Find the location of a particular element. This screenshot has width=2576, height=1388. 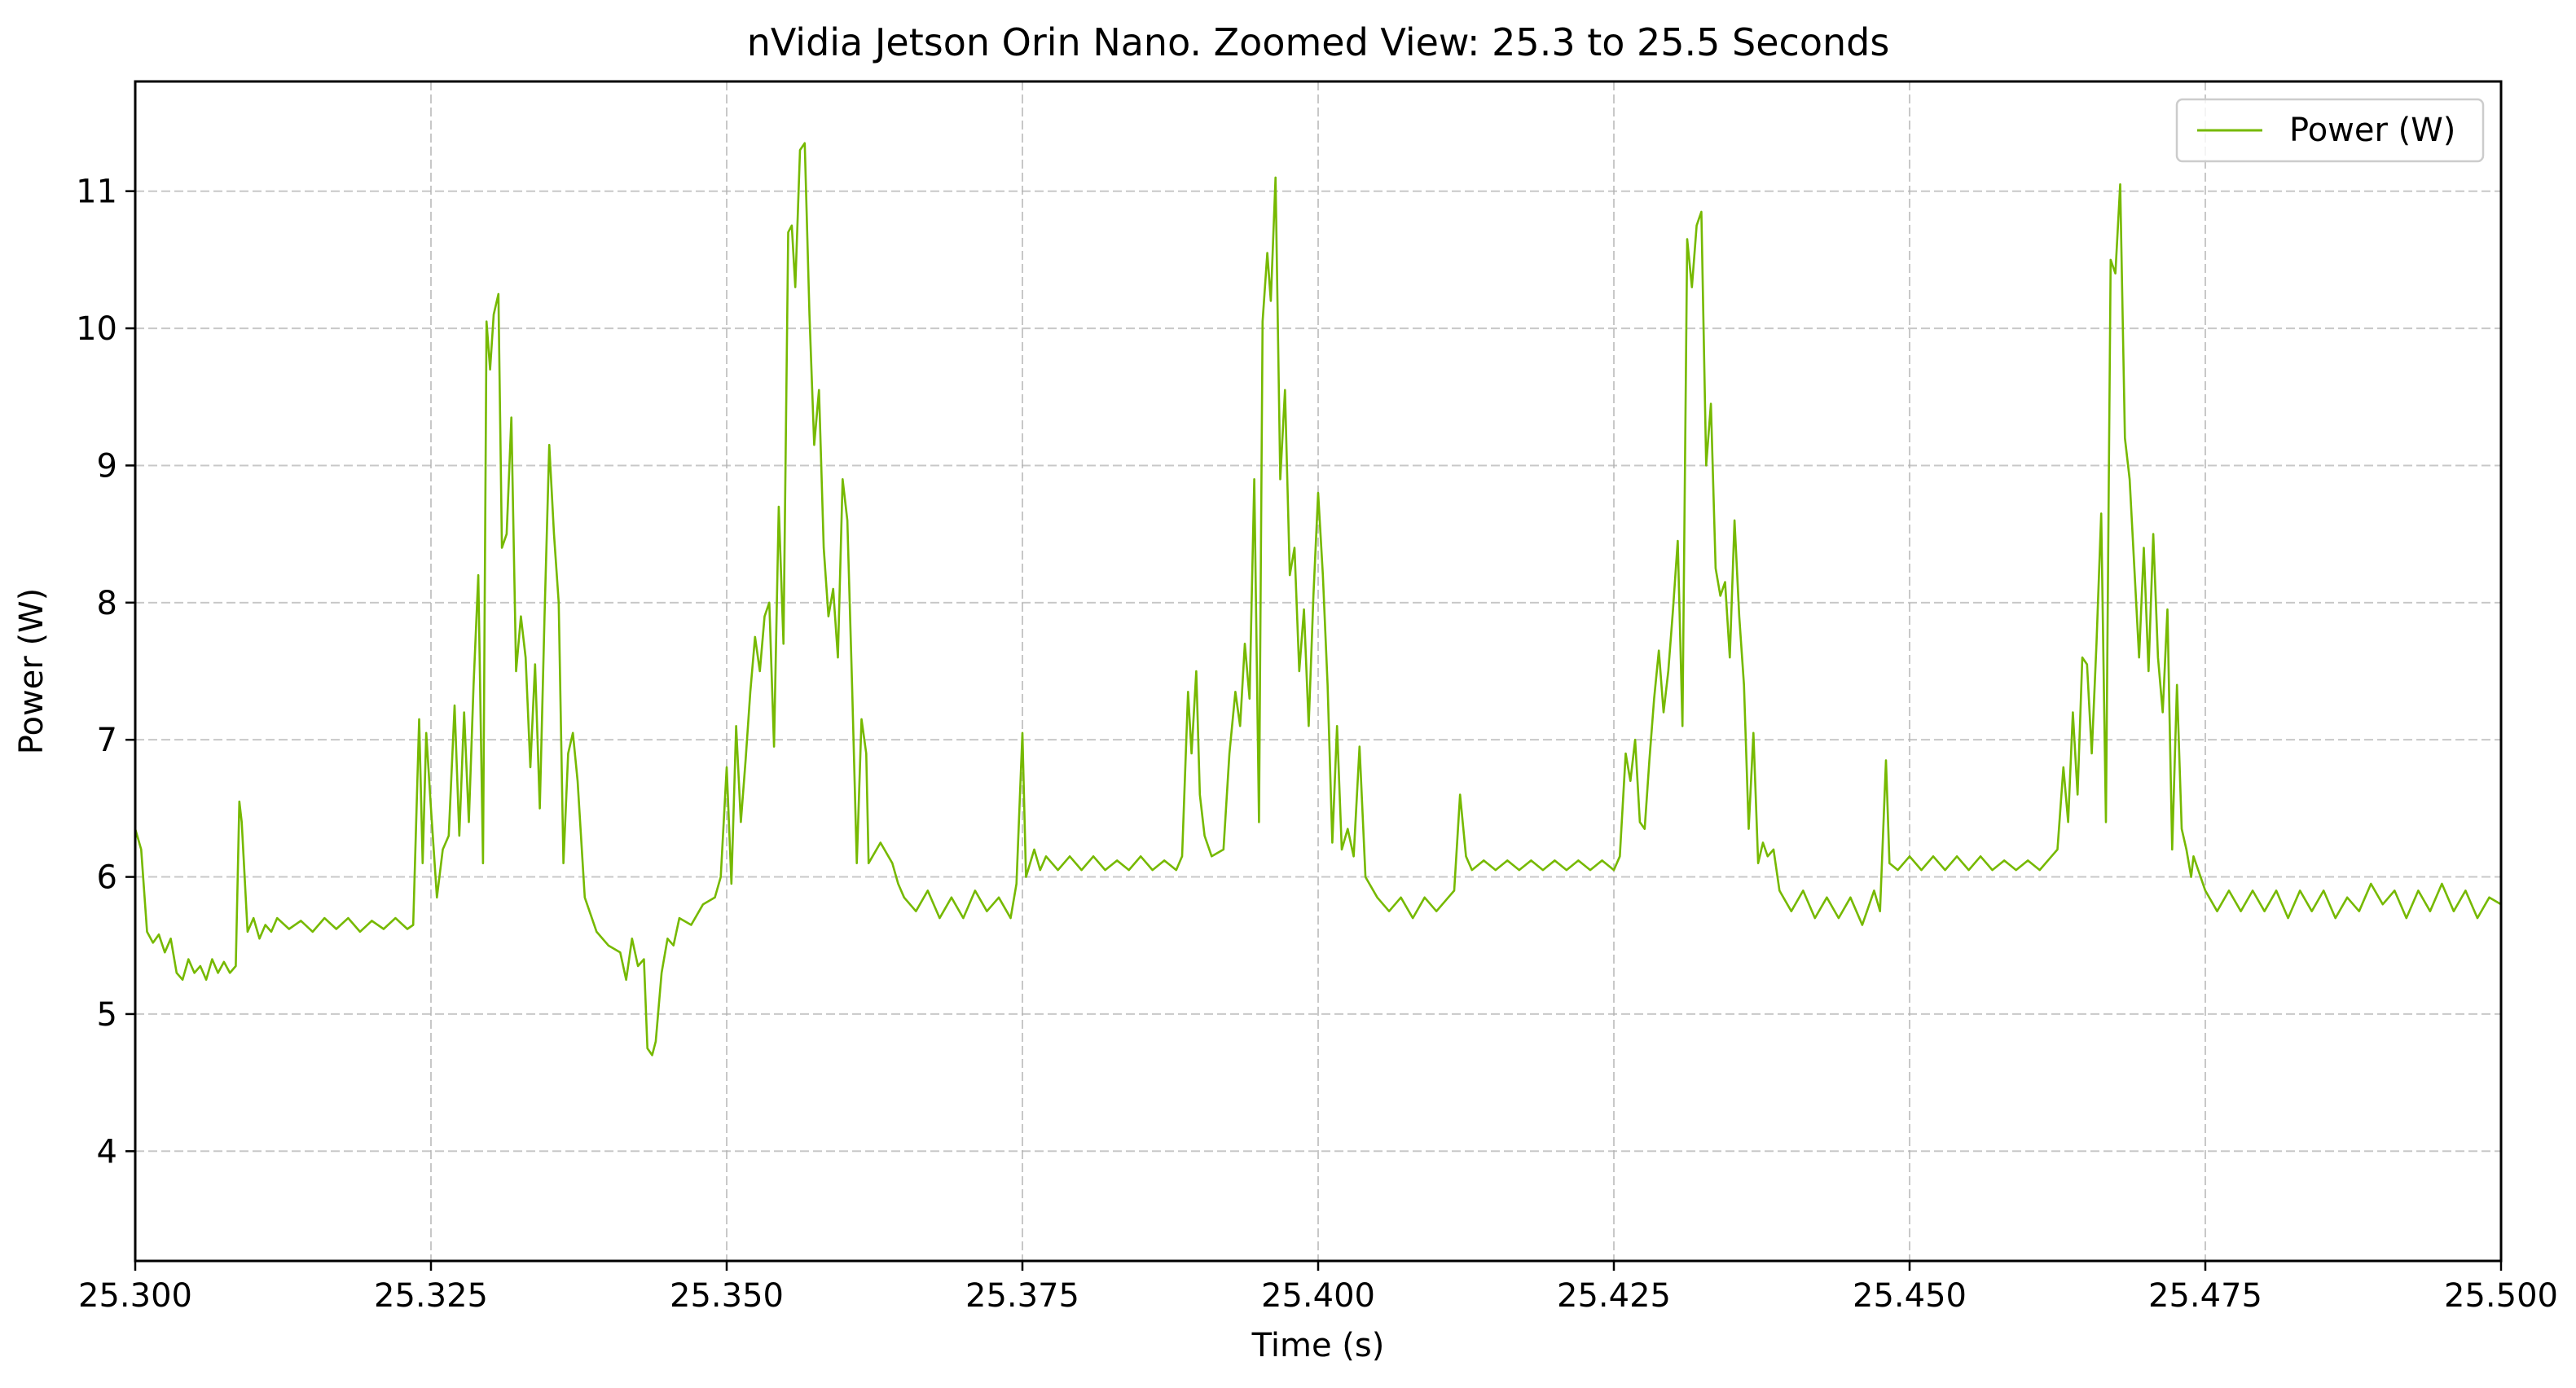

legend-box is located at coordinates (2330, 130).